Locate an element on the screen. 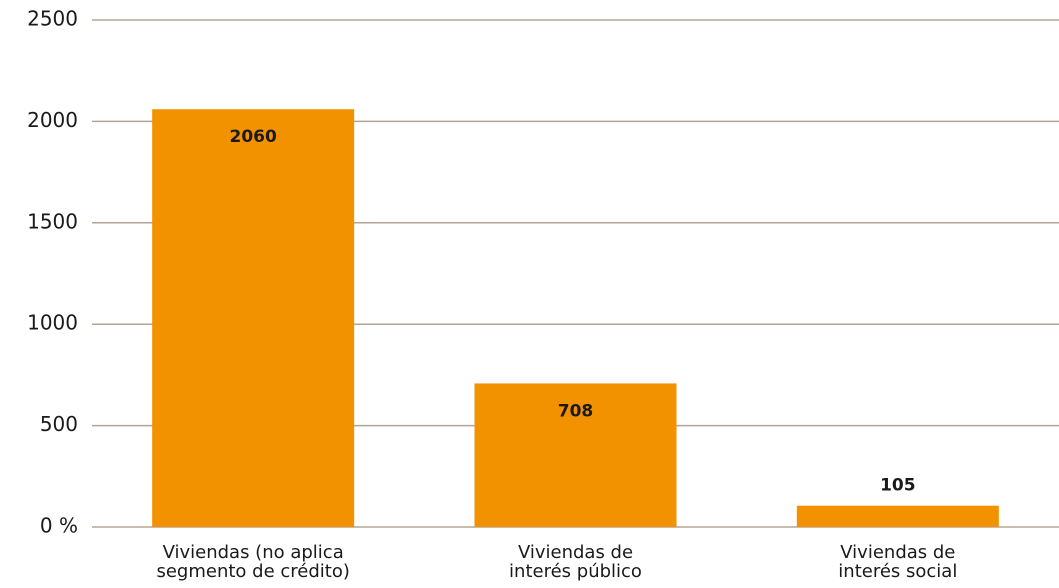 This screenshot has width=1059, height=588. y-tick-label: 2500 is located at coordinates (52, 19).